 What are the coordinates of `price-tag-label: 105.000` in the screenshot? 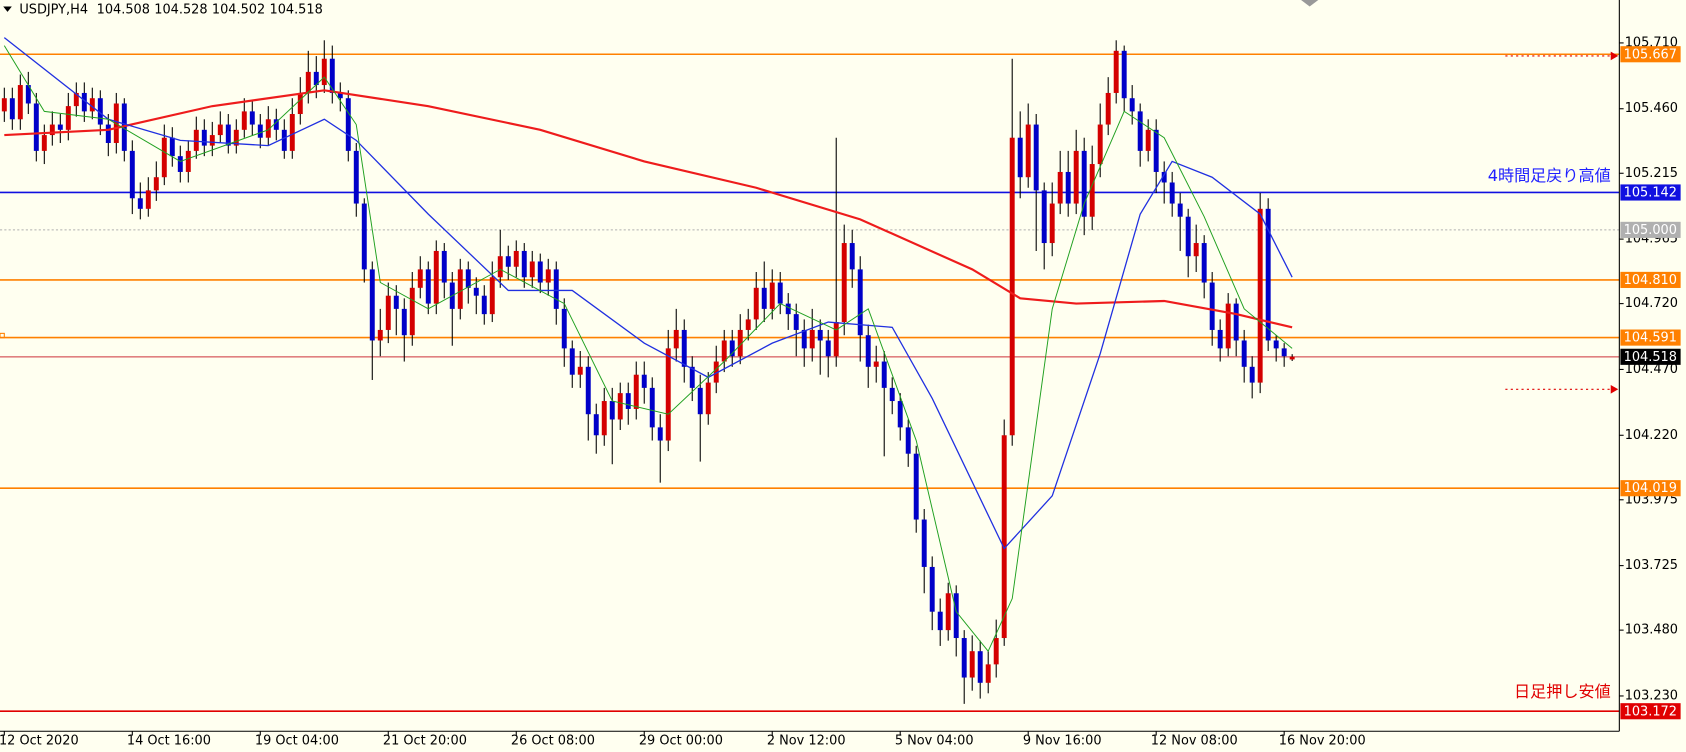 It's located at (1650, 230).